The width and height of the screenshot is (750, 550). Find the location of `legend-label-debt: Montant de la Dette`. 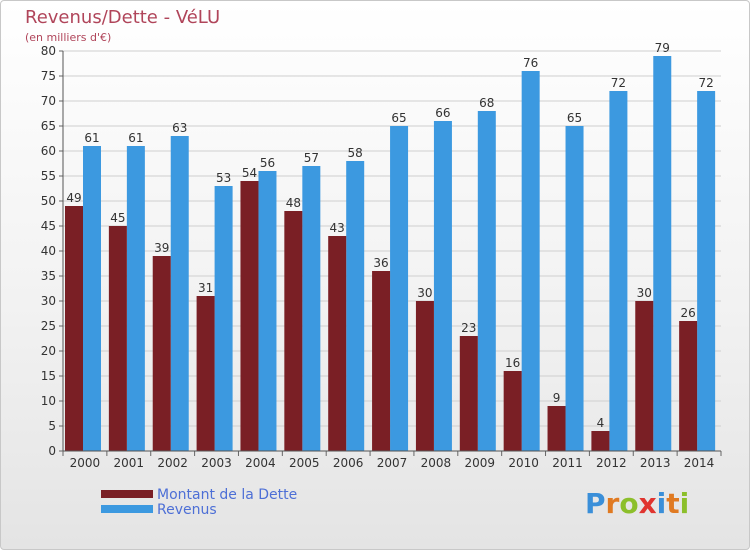

legend-label-debt: Montant de la Dette is located at coordinates (227, 495).